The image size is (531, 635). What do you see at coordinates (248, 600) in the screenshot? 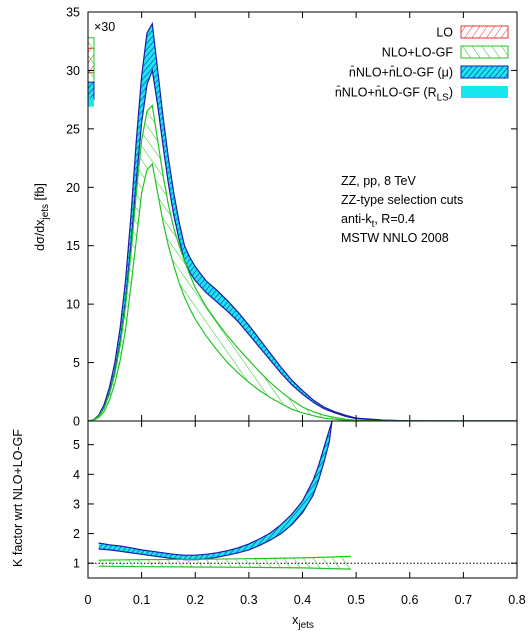
I see `x-tick-label: 0.3` at bounding box center [248, 600].